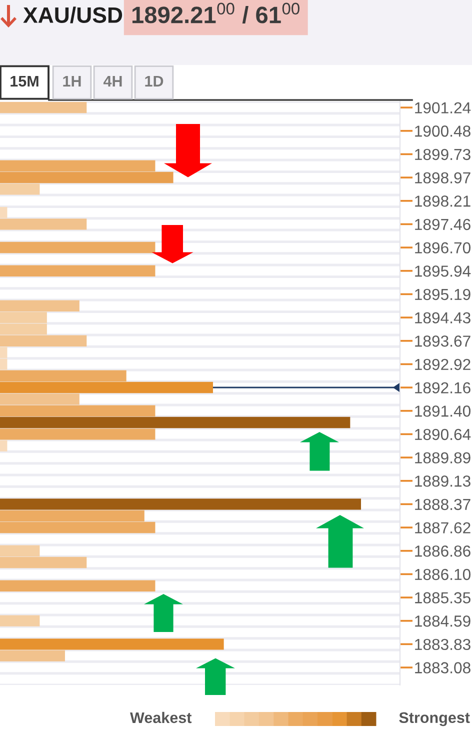 The image size is (472, 735). I want to click on y-tick-label: 1901.24, so click(443, 108).